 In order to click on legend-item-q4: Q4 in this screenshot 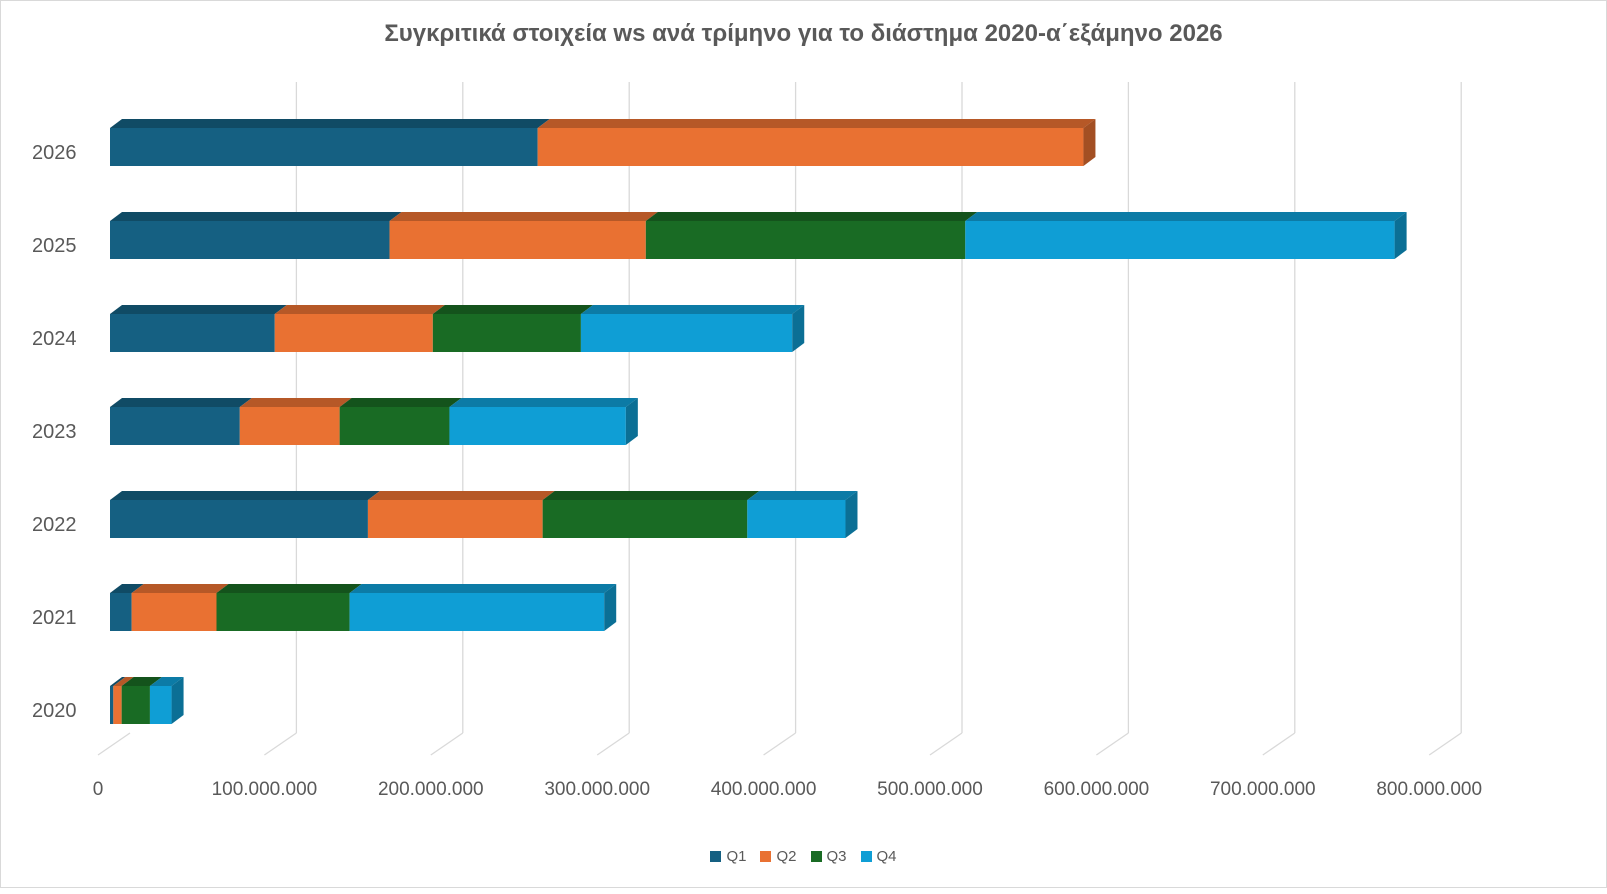, I will do `click(878, 856)`.